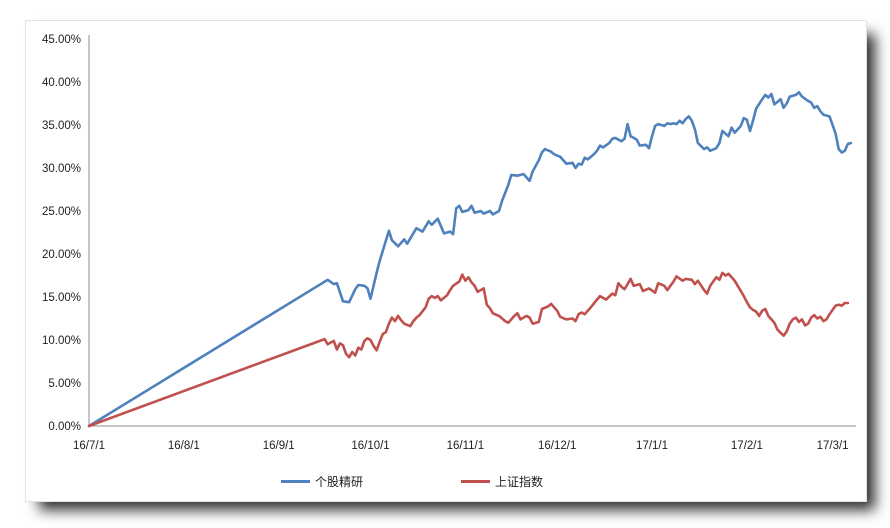 The height and width of the screenshot is (528, 890). I want to click on x-tick-label: 16/7/1, so click(89, 446).